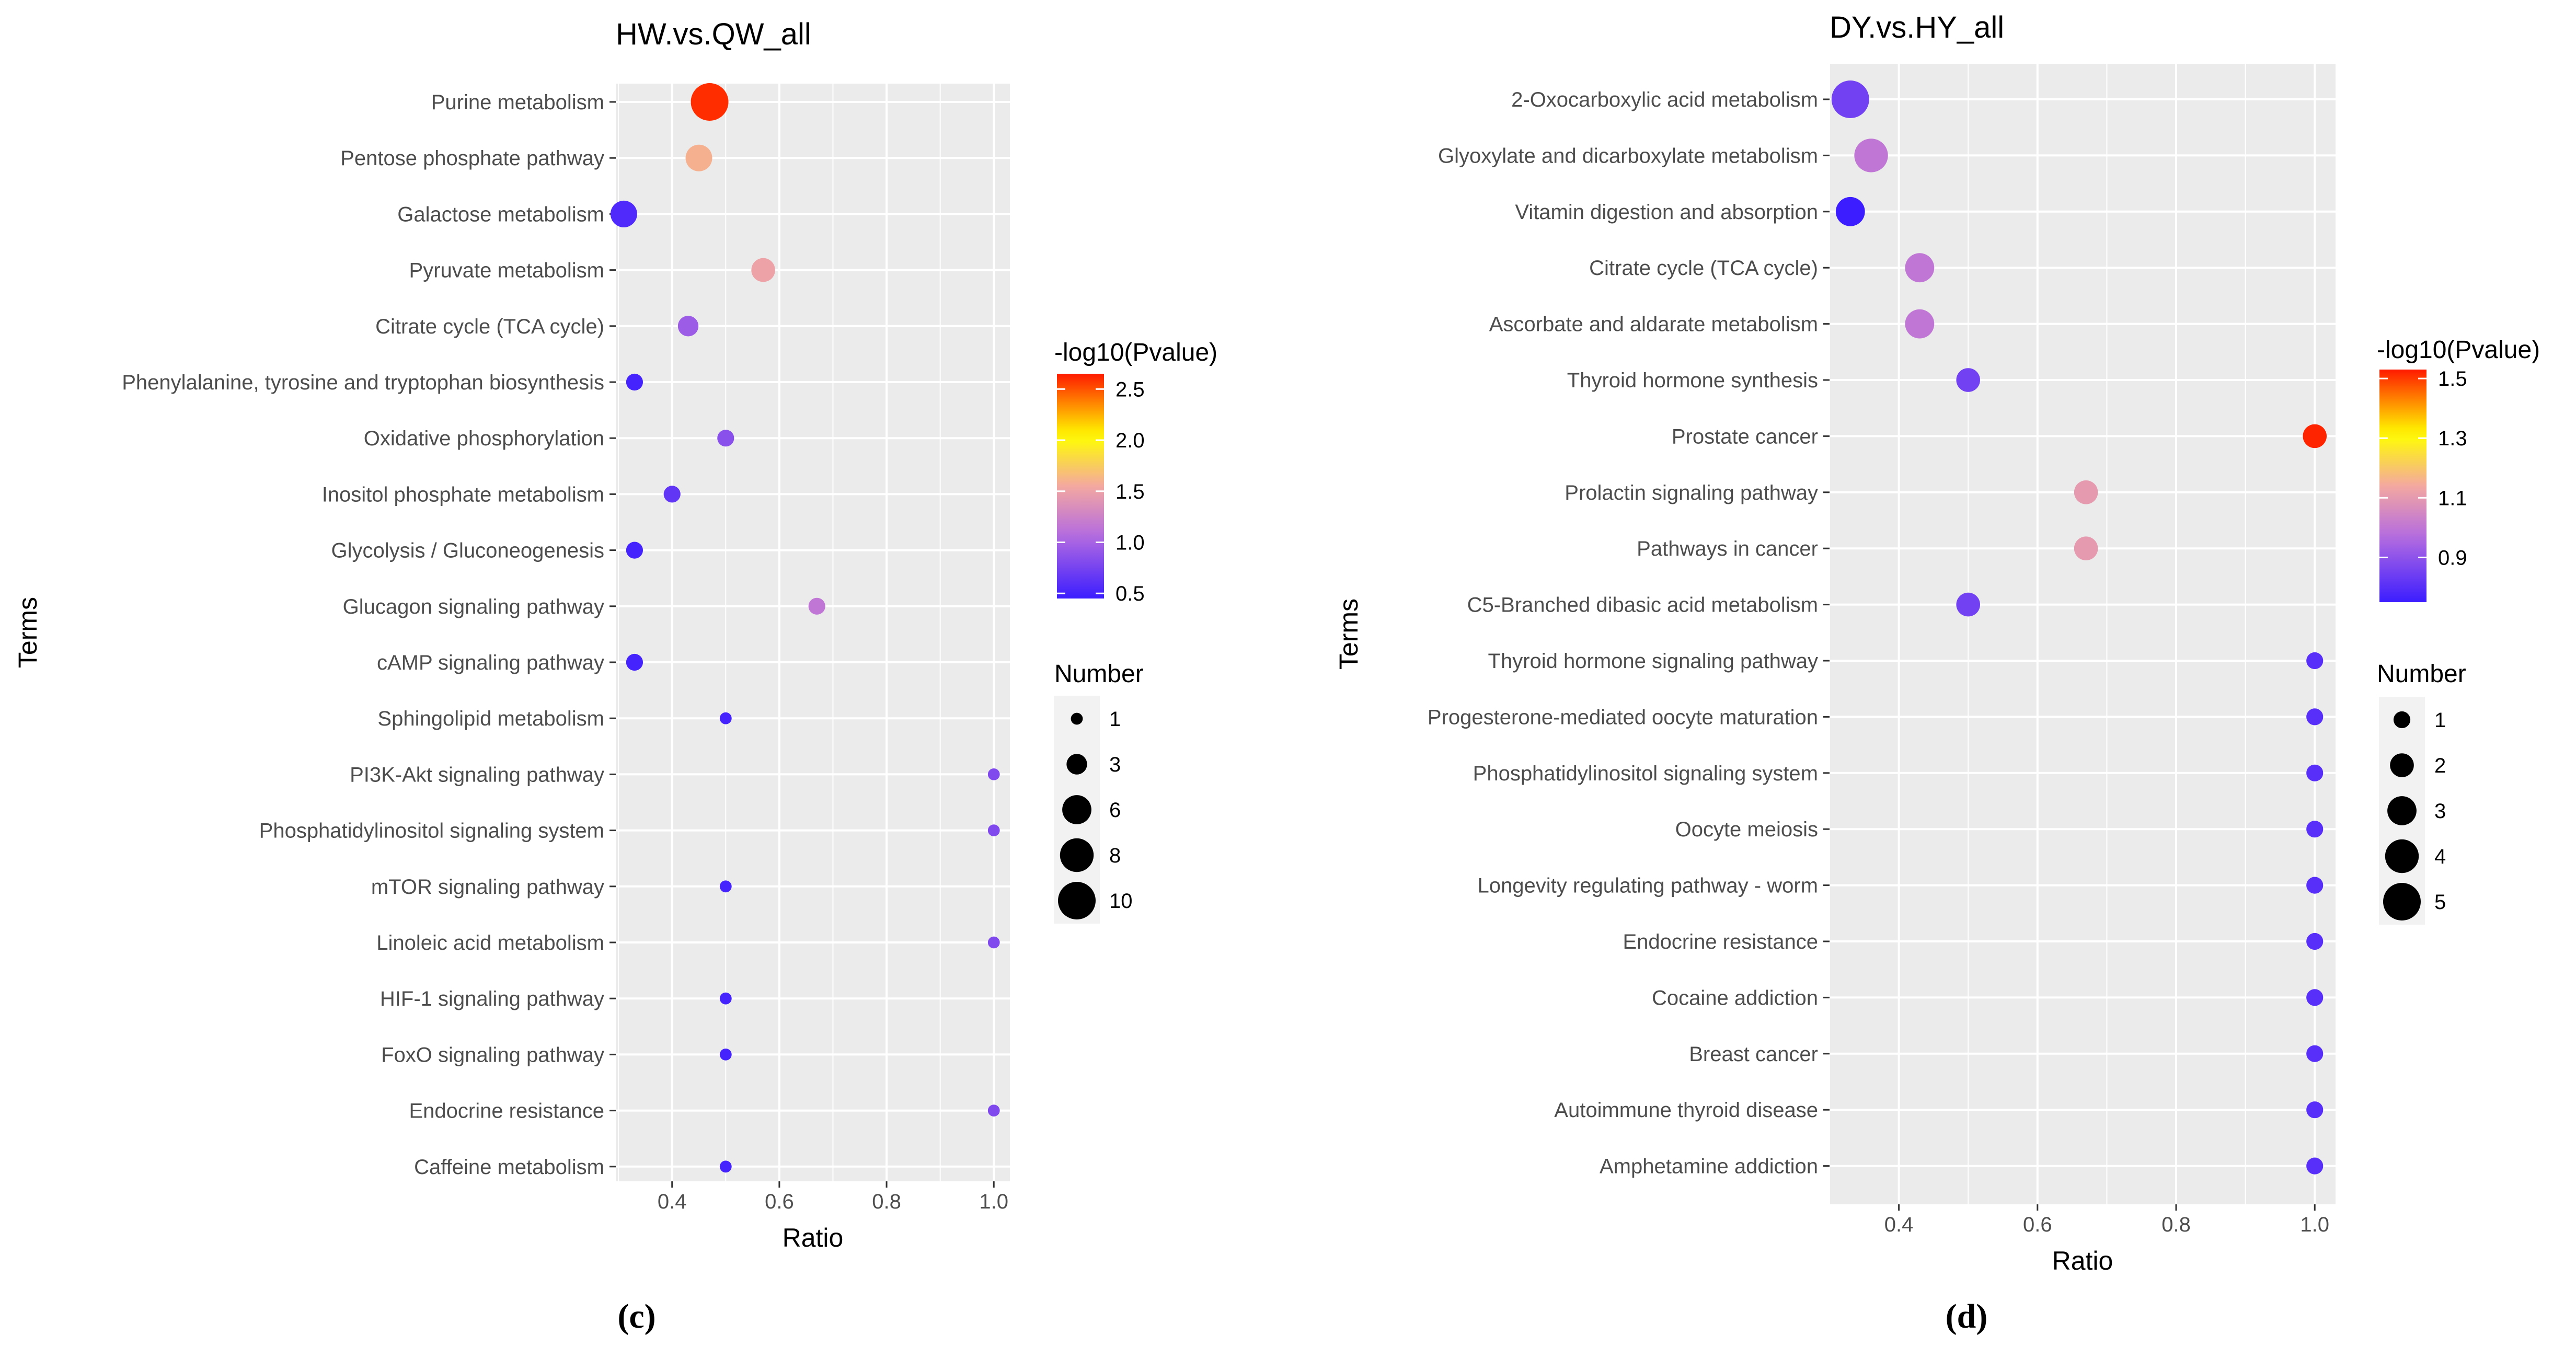 The image size is (2576, 1358). What do you see at coordinates (1130, 389) in the screenshot?
I see `panel-c-color-bar-tick-label: 2.5` at bounding box center [1130, 389].